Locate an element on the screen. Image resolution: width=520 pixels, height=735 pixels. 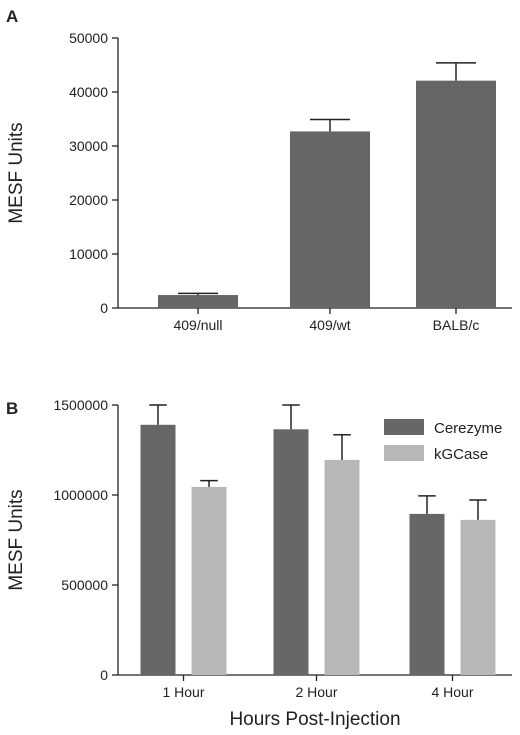
x-tick-label: 409/wt is located at coordinates (329, 325).